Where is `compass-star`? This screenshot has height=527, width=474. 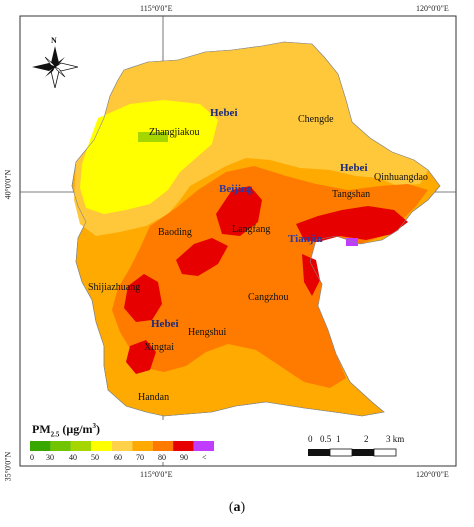
compass-star is located at coordinates (55, 67).